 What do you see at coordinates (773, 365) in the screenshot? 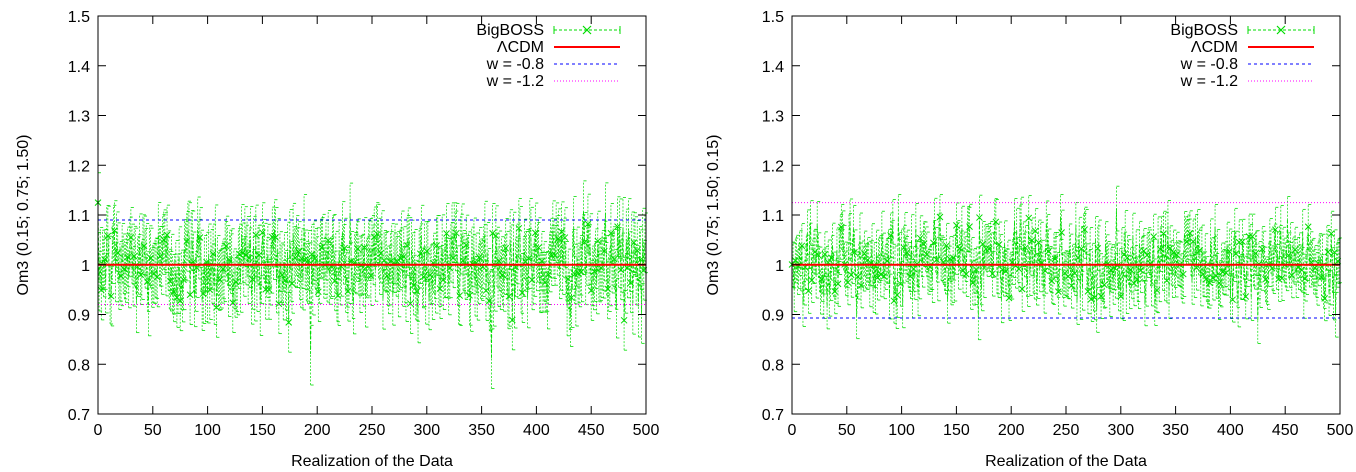
I see `y-tick-label: 0.8` at bounding box center [773, 365].